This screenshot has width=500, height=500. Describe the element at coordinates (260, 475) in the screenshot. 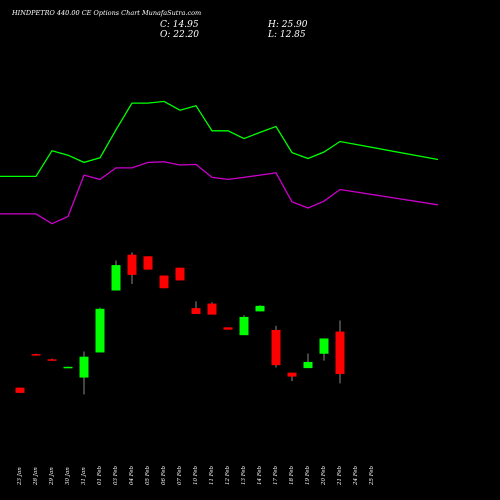

I see `x-tick-label: 14 Feb` at that location.